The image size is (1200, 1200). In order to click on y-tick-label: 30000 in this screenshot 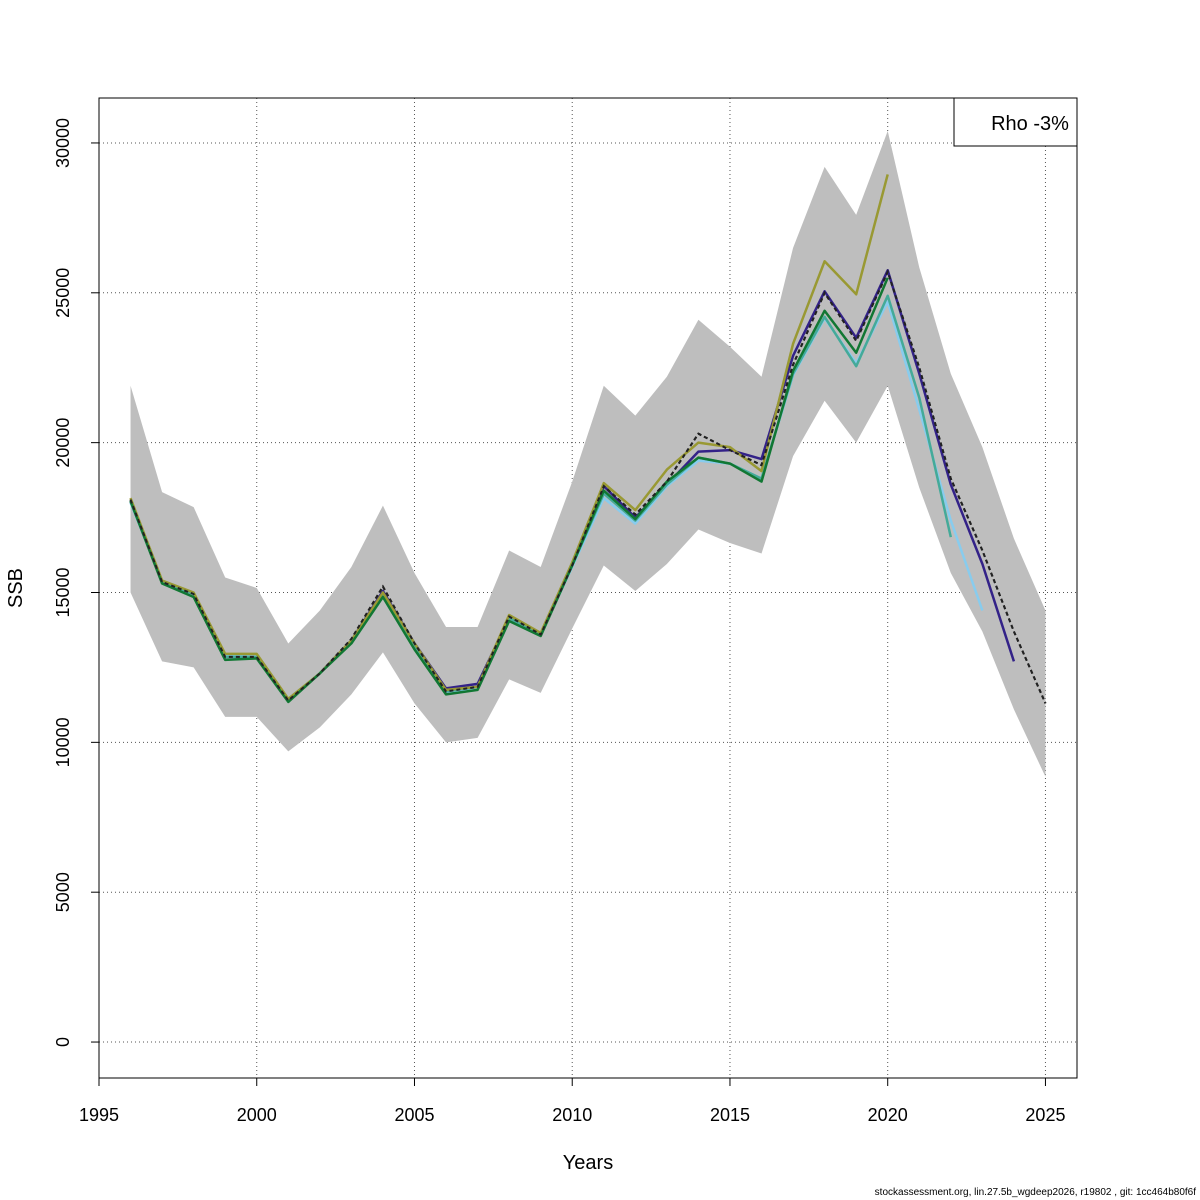, I will do `click(63, 143)`.